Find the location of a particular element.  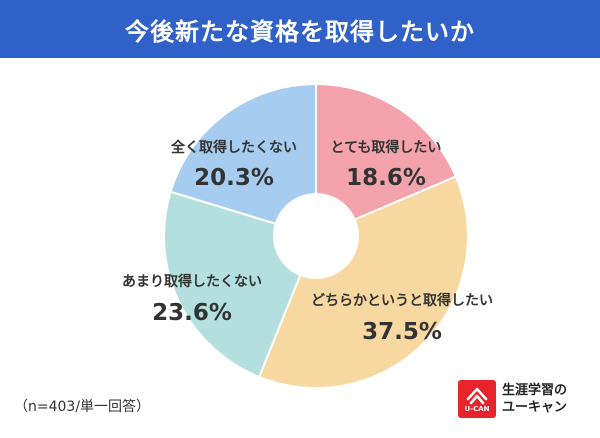

header-bar: 今後新たな資格を取得したいか is located at coordinates (300, 29).